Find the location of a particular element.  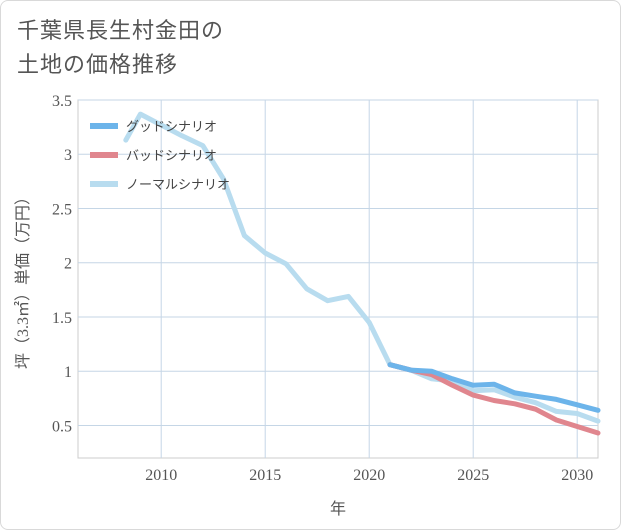

y-axis-label: 坪（3.3㎡）単価（万円） is located at coordinates (23, 279).